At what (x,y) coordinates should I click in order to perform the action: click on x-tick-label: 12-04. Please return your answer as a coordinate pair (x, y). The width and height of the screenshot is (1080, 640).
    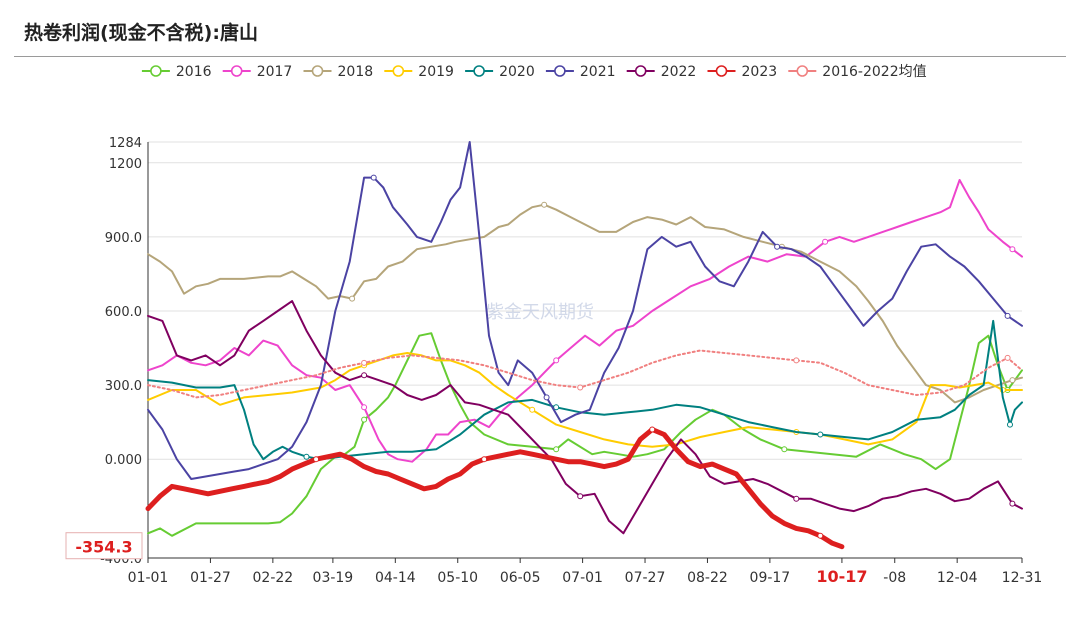
    Looking at the image, I should click on (957, 578).